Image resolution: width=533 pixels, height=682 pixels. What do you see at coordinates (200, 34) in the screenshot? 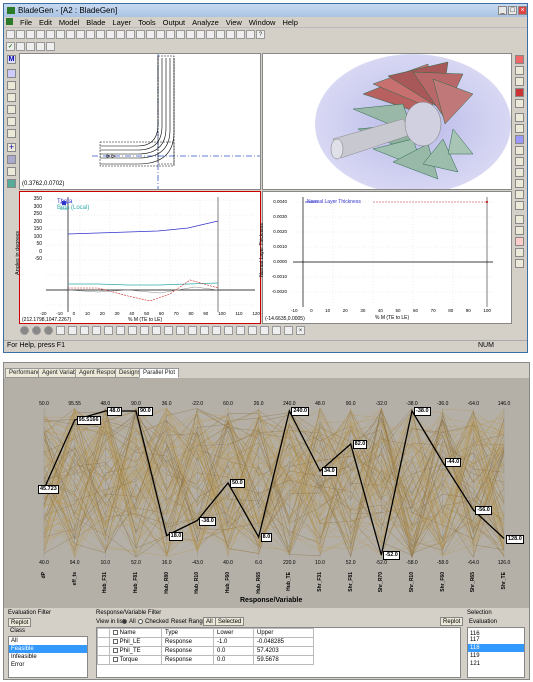
I see `arrow-h-icon` at bounding box center [200, 34].